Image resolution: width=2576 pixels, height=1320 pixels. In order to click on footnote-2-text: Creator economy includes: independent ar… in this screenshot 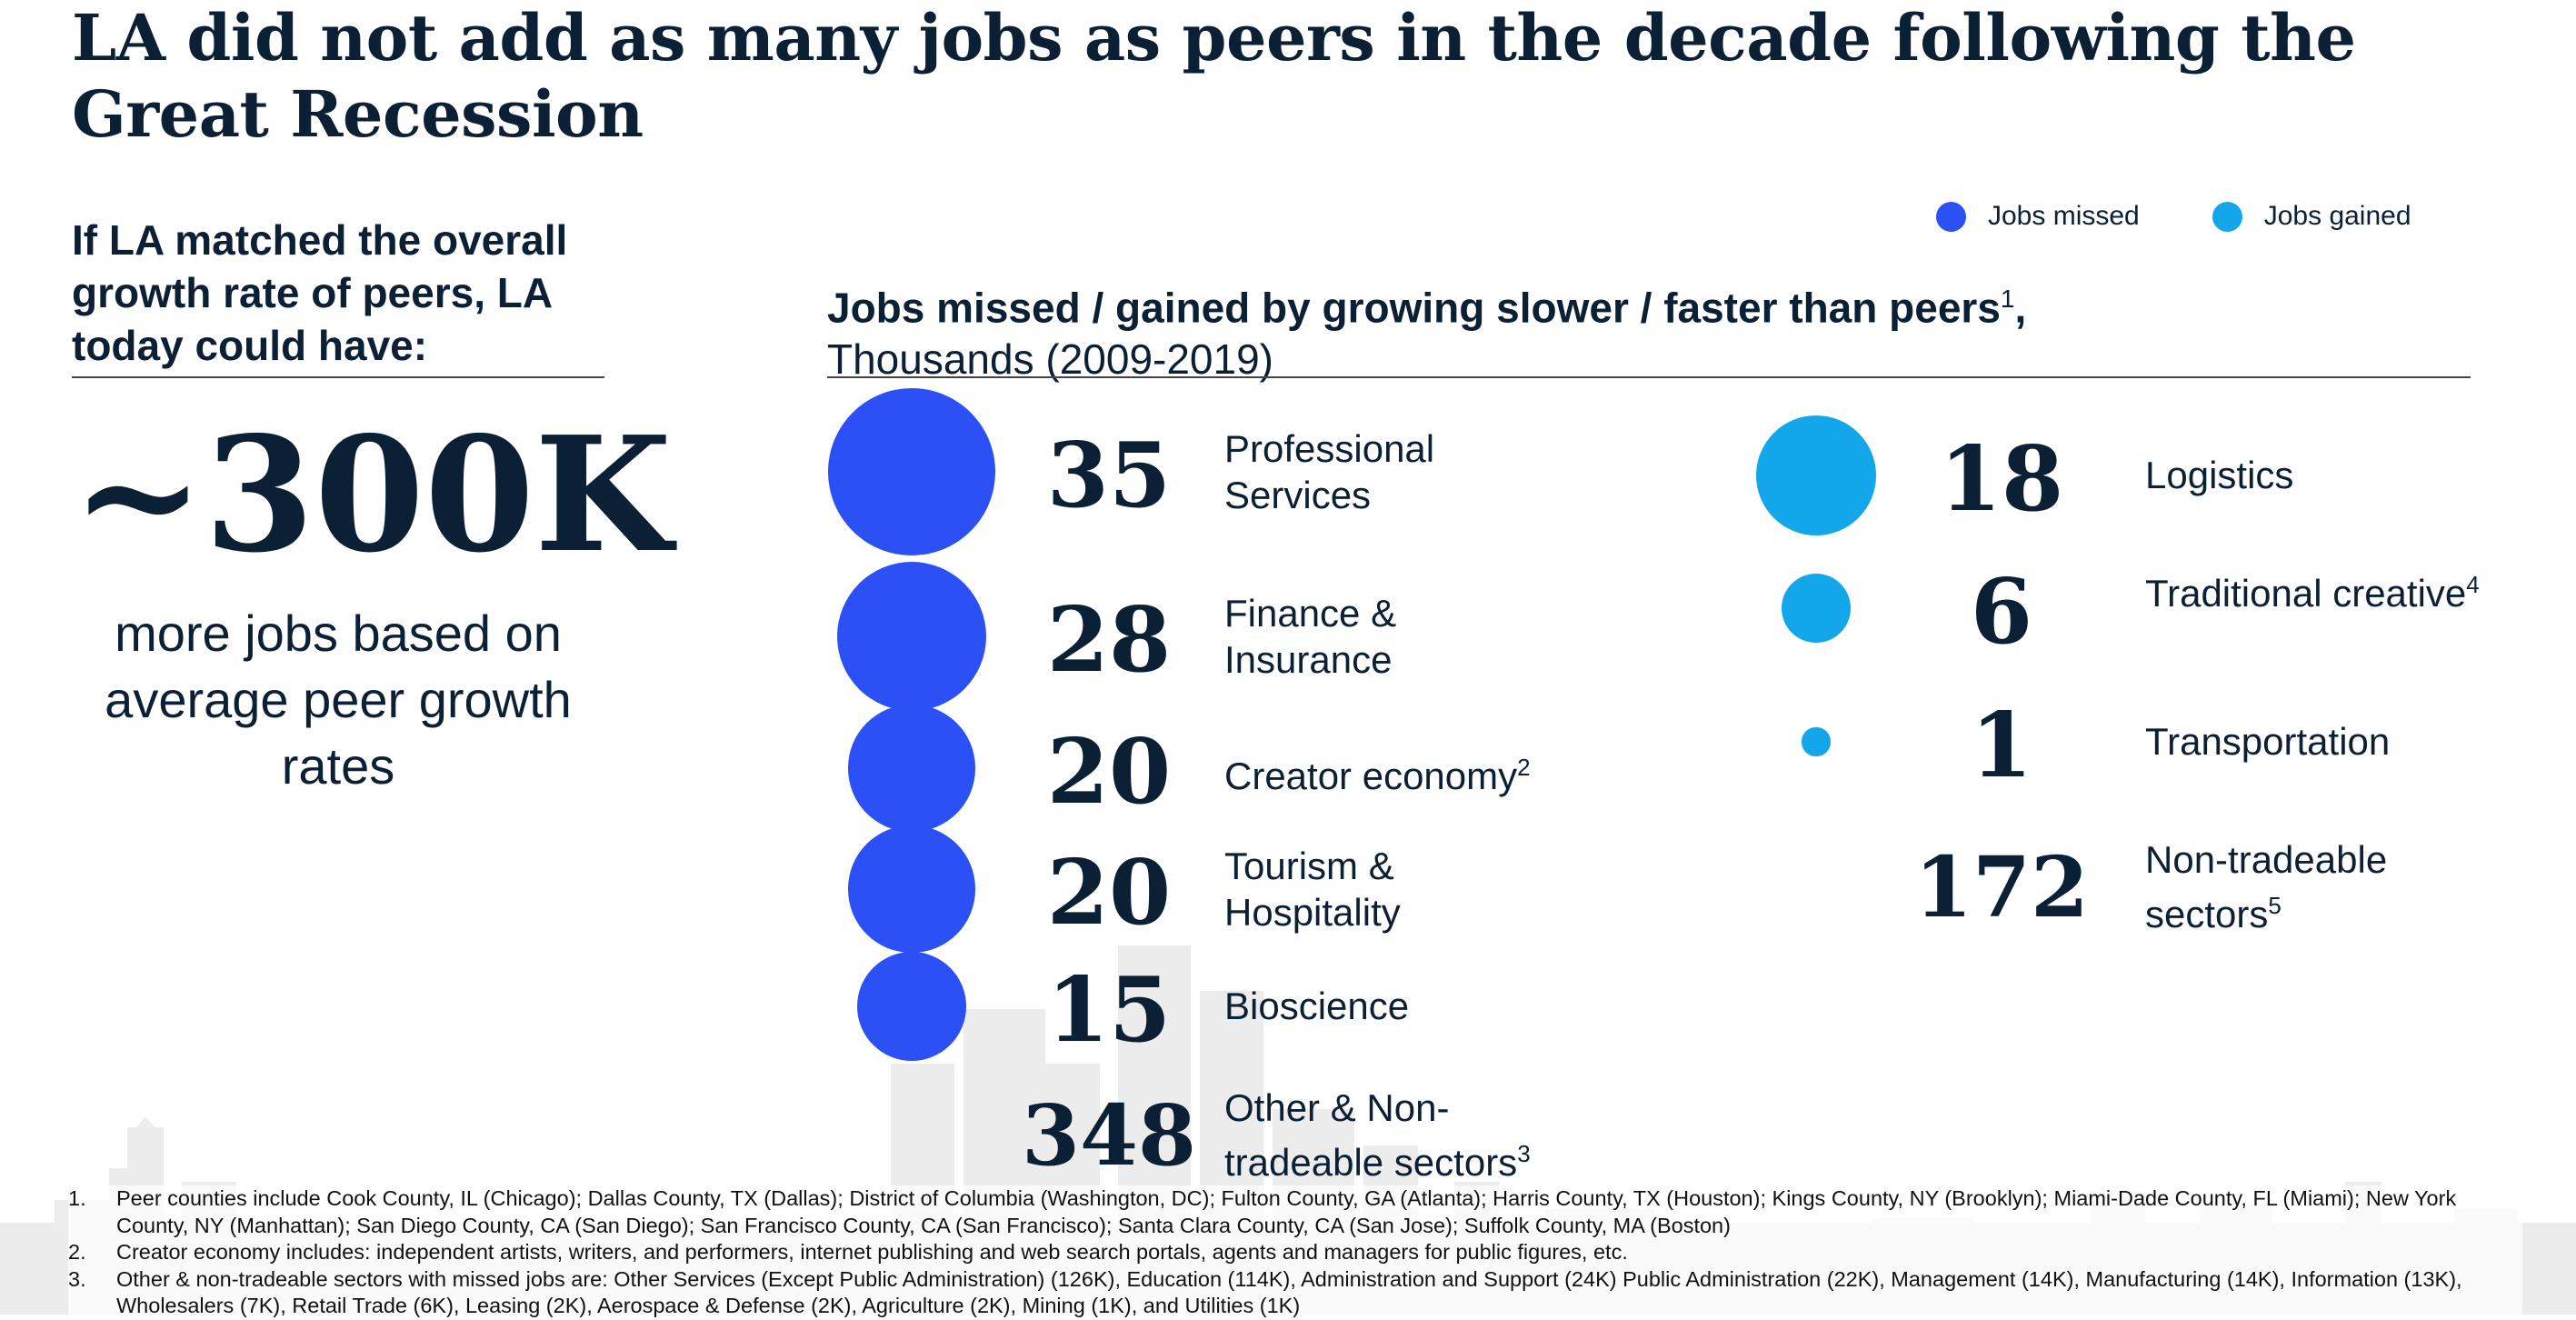, I will do `click(872, 1252)`.